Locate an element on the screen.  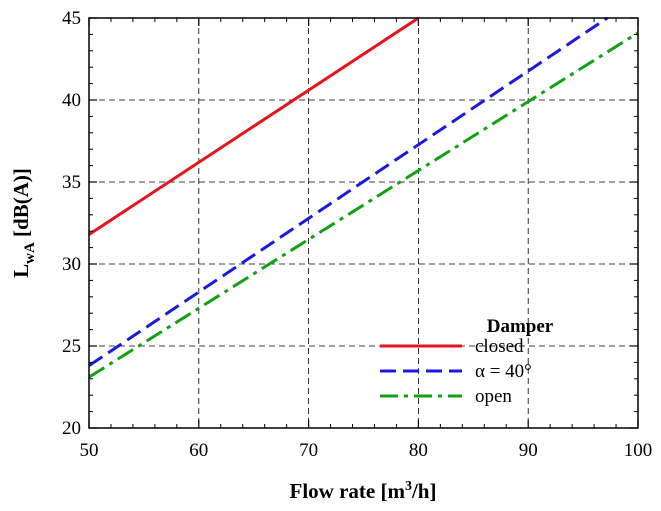
legend-label-2: open is located at coordinates (493, 396).